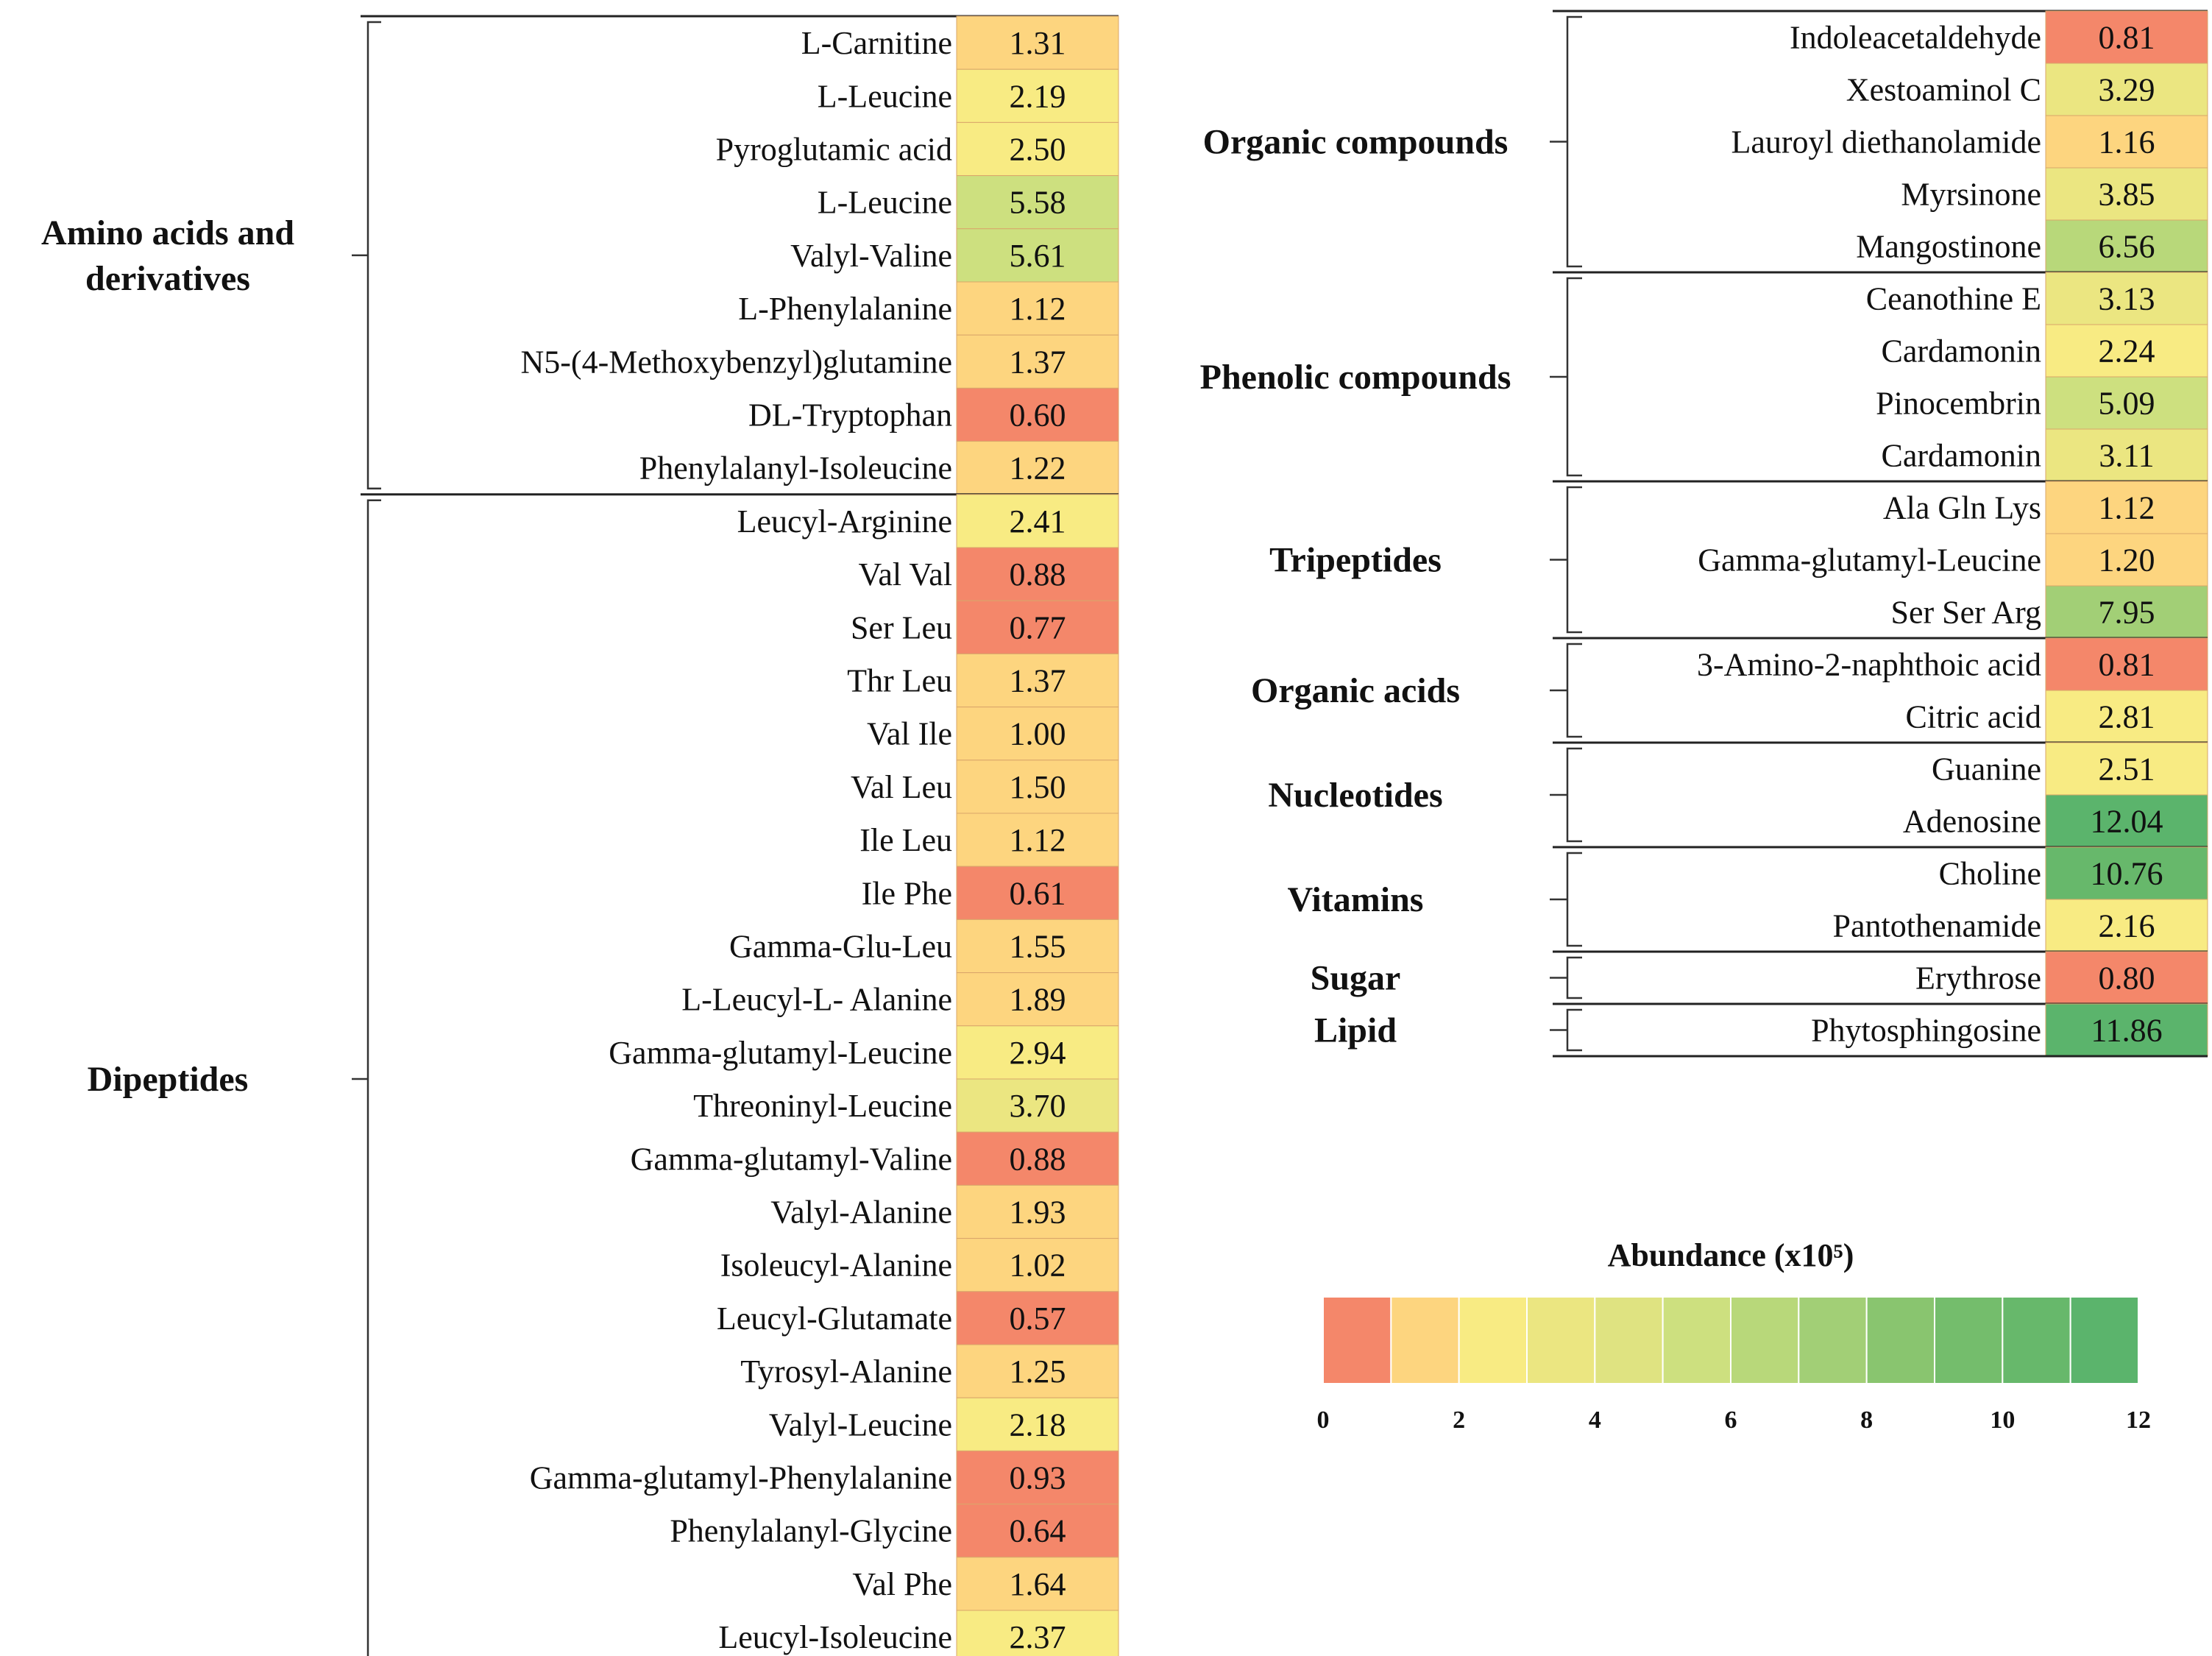  Describe the element at coordinates (1974, 717) in the screenshot. I see `compound-label: Citric acid` at that location.